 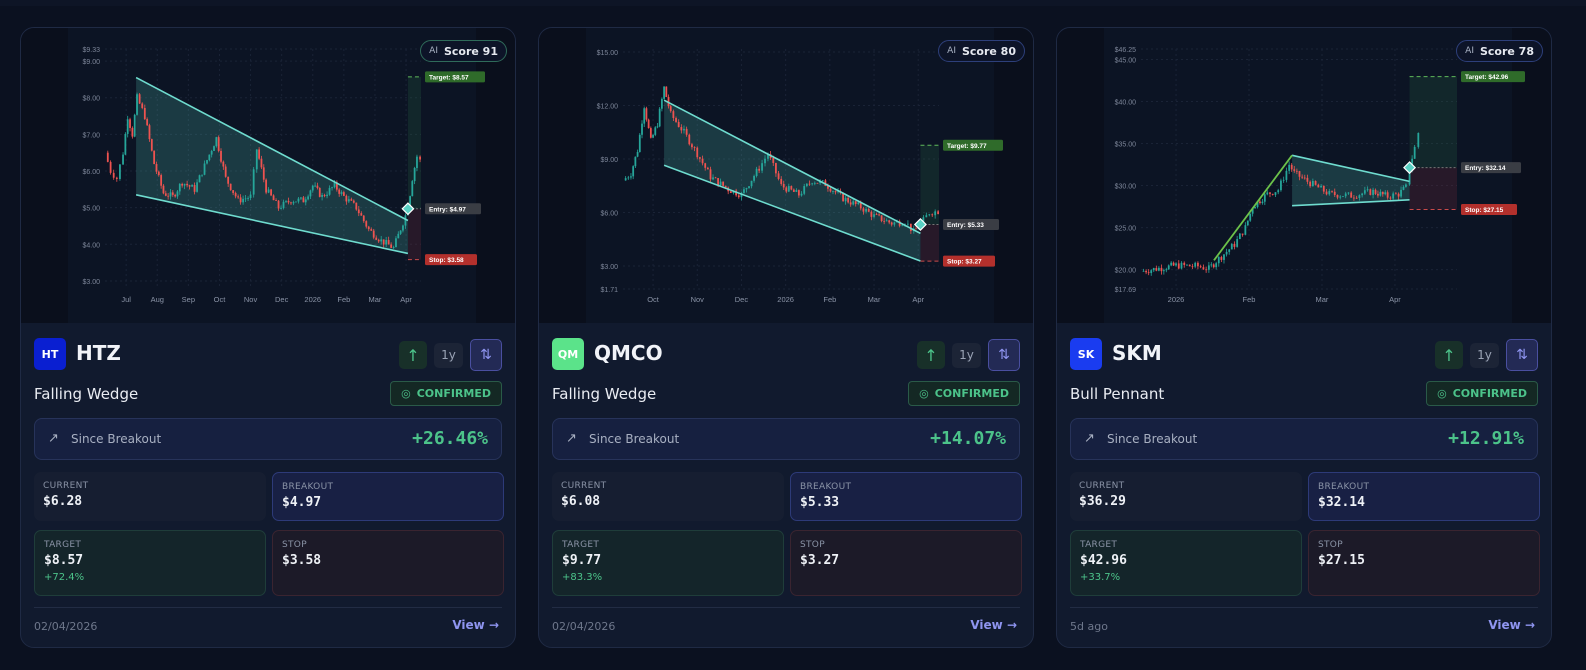 What do you see at coordinates (1410, 168) in the screenshot?
I see `breakout-marker` at bounding box center [1410, 168].